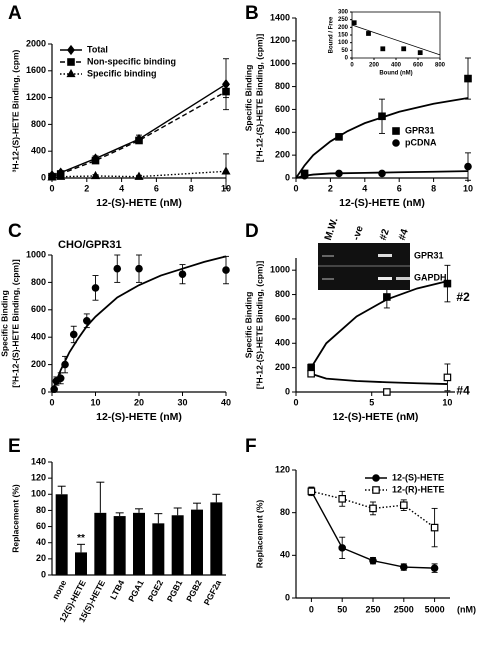 This screenshot has height=645, width=477. What do you see at coordinates (343, 20) in the screenshot?
I see `y-tick-label: 250` at bounding box center [343, 20].